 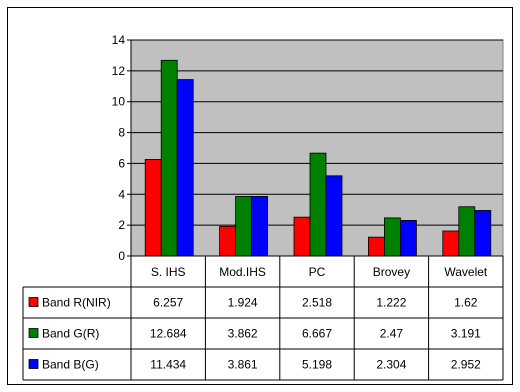 What do you see at coordinates (121, 256) in the screenshot?
I see `y-tick-label: 0` at bounding box center [121, 256].